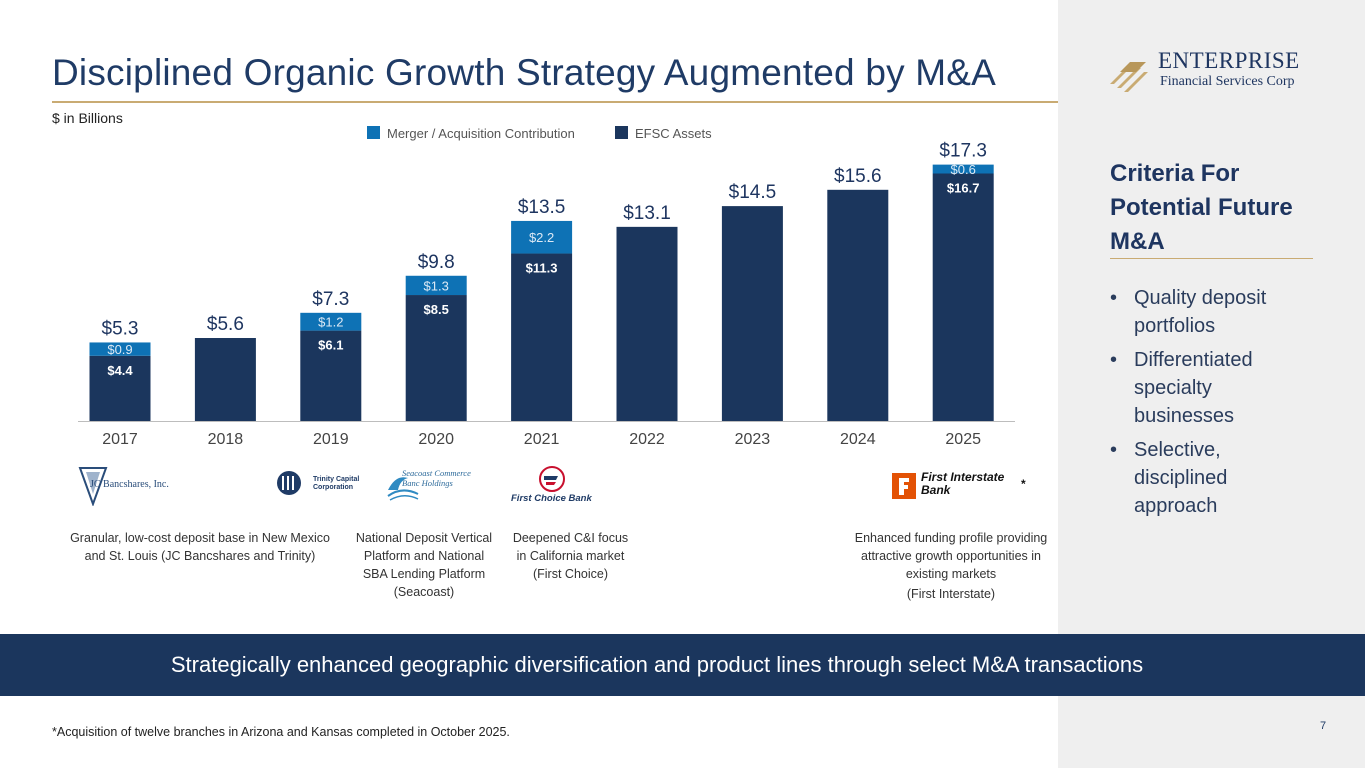 The width and height of the screenshot is (1365, 768). Describe the element at coordinates (289, 483) in the screenshot. I see `trinity-mark-icon` at that location.